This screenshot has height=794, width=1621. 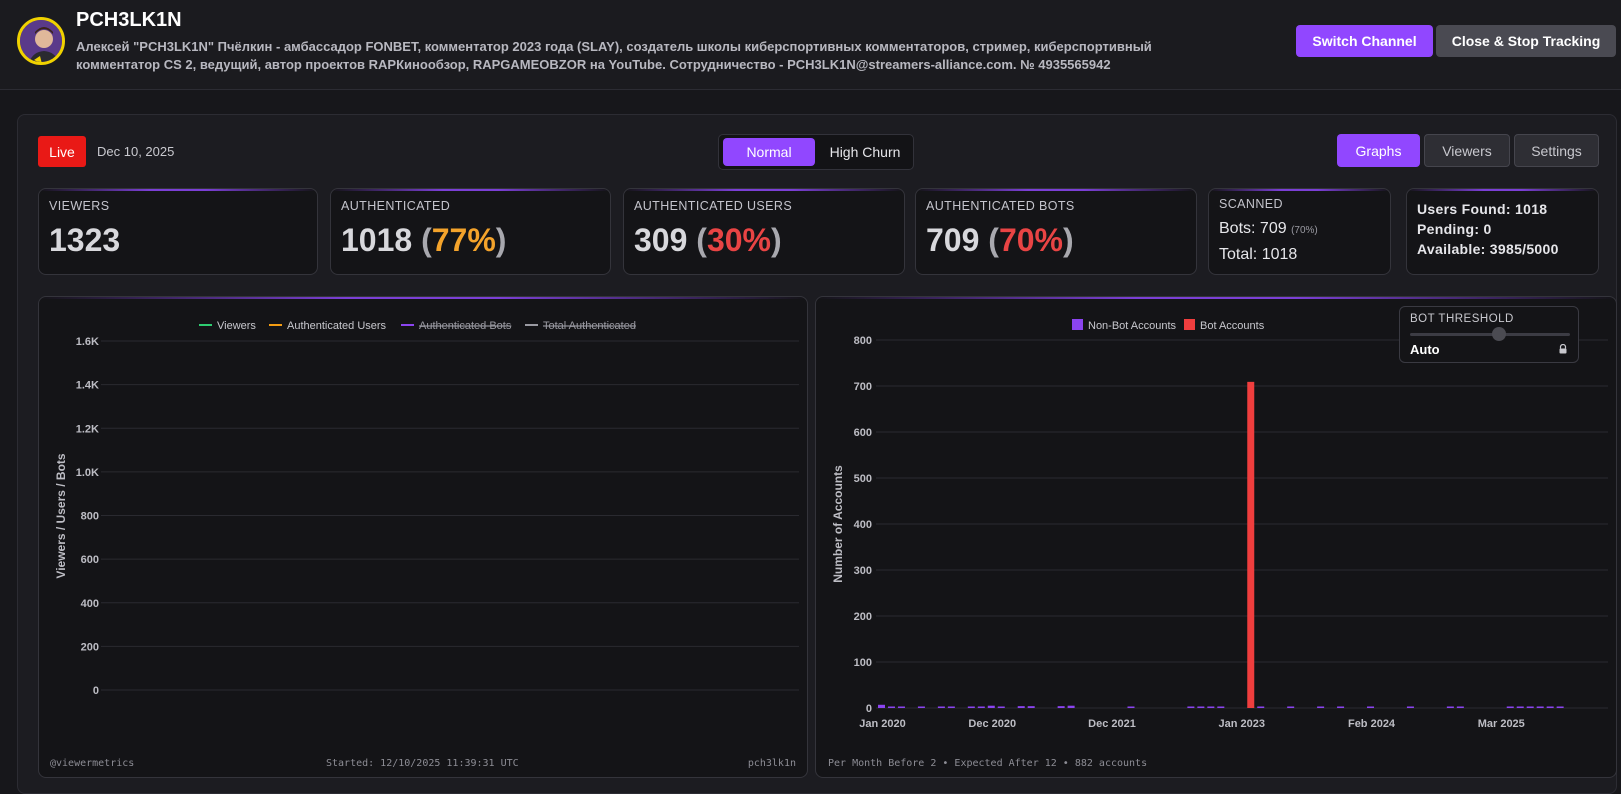 I want to click on avatar-image, so click(x=41, y=41).